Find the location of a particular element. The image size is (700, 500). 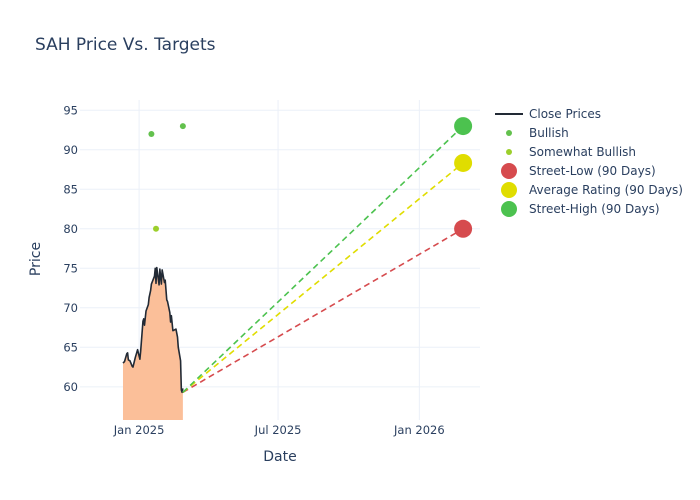

legend-item-somewhat-bullish: Somewhat Bullish is located at coordinates (571, 152).